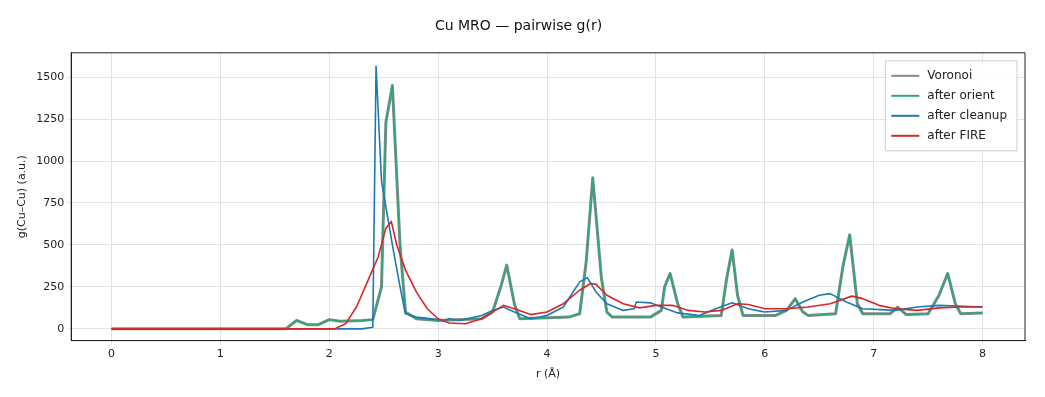  I want to click on y-tick-label: 500, so click(54, 244).